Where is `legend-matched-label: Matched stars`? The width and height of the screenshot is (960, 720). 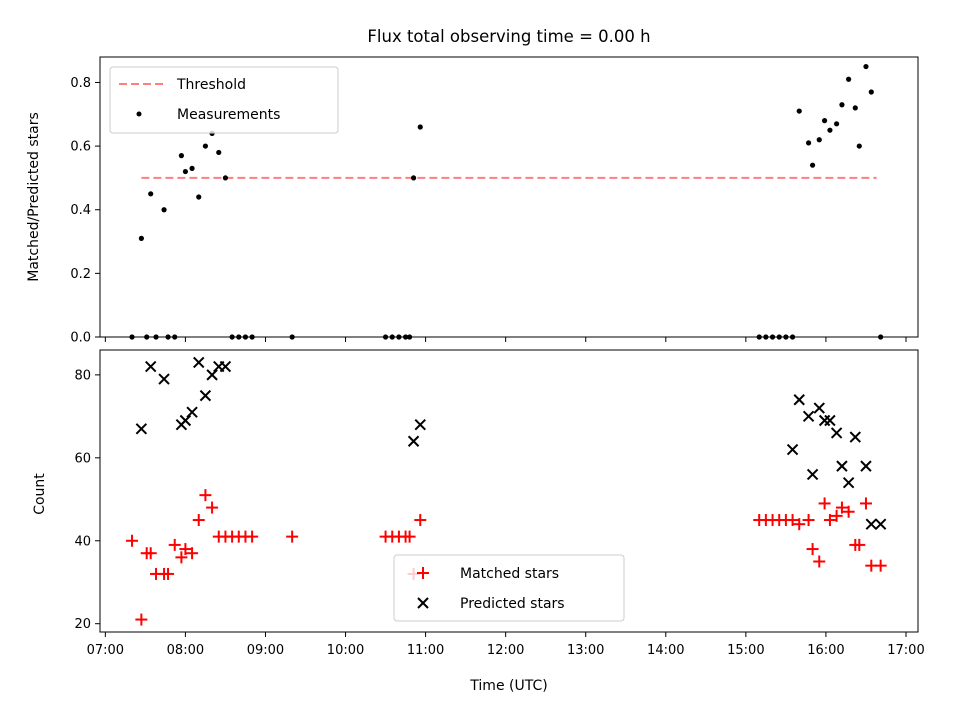 legend-matched-label: Matched stars is located at coordinates (509, 574).